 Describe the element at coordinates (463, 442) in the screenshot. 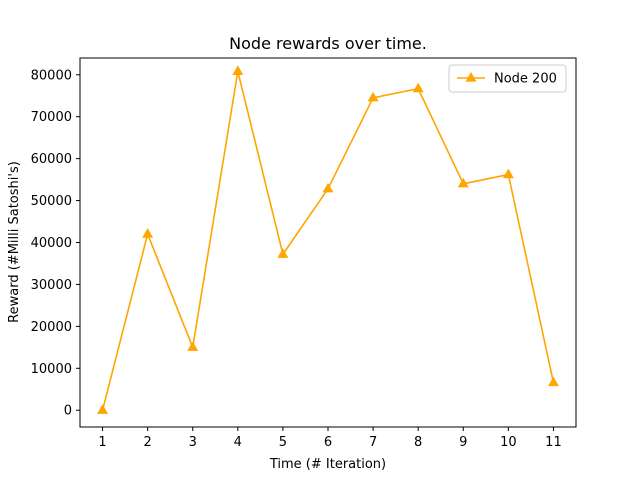

I see `x-tick-label: 9` at that location.